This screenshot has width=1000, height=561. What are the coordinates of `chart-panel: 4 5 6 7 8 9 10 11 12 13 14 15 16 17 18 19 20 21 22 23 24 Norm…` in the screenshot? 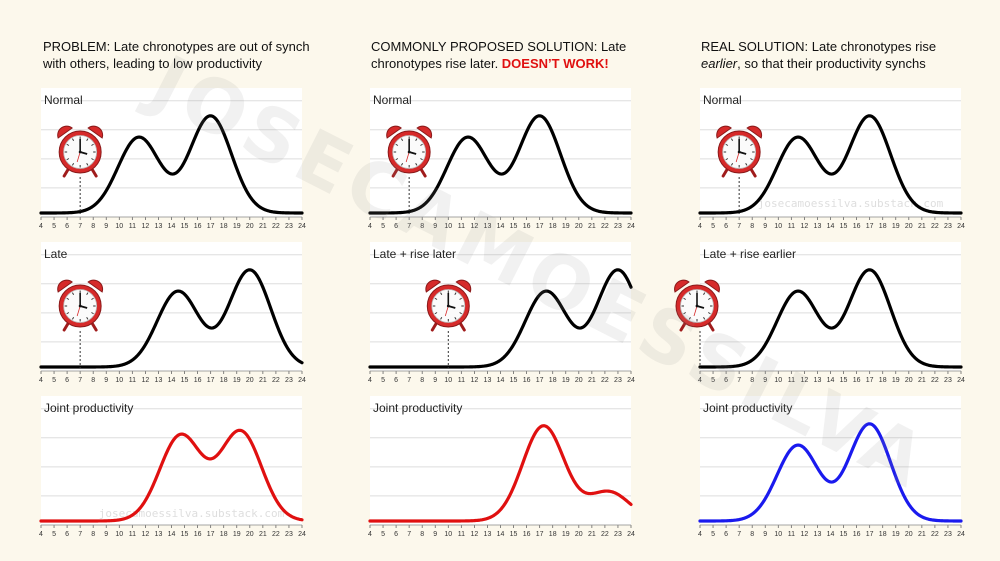 It's located at (831, 159).